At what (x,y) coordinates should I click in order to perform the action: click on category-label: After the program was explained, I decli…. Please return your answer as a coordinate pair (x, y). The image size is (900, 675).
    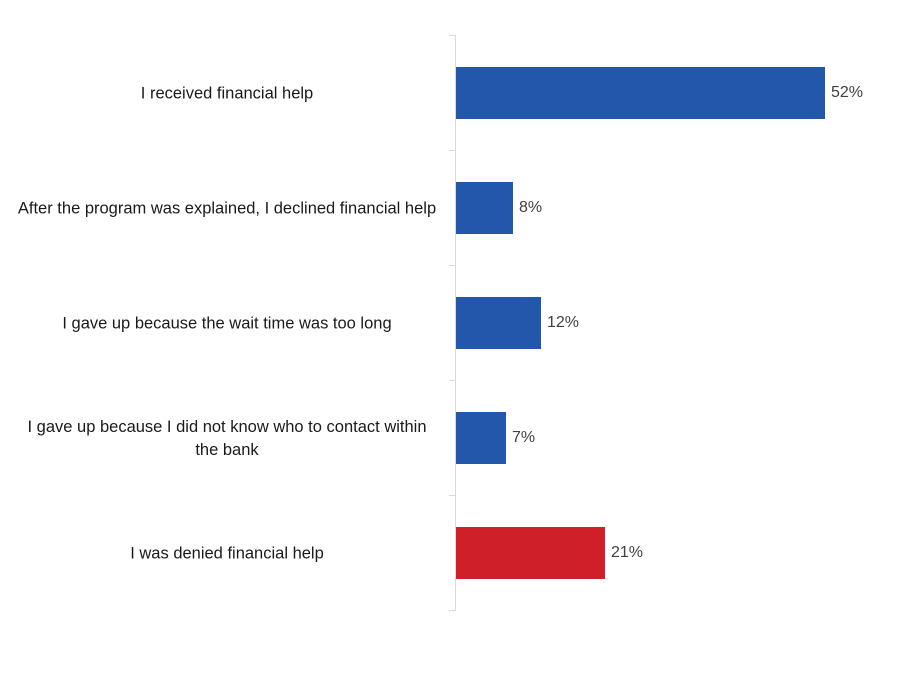
    Looking at the image, I should click on (227, 208).